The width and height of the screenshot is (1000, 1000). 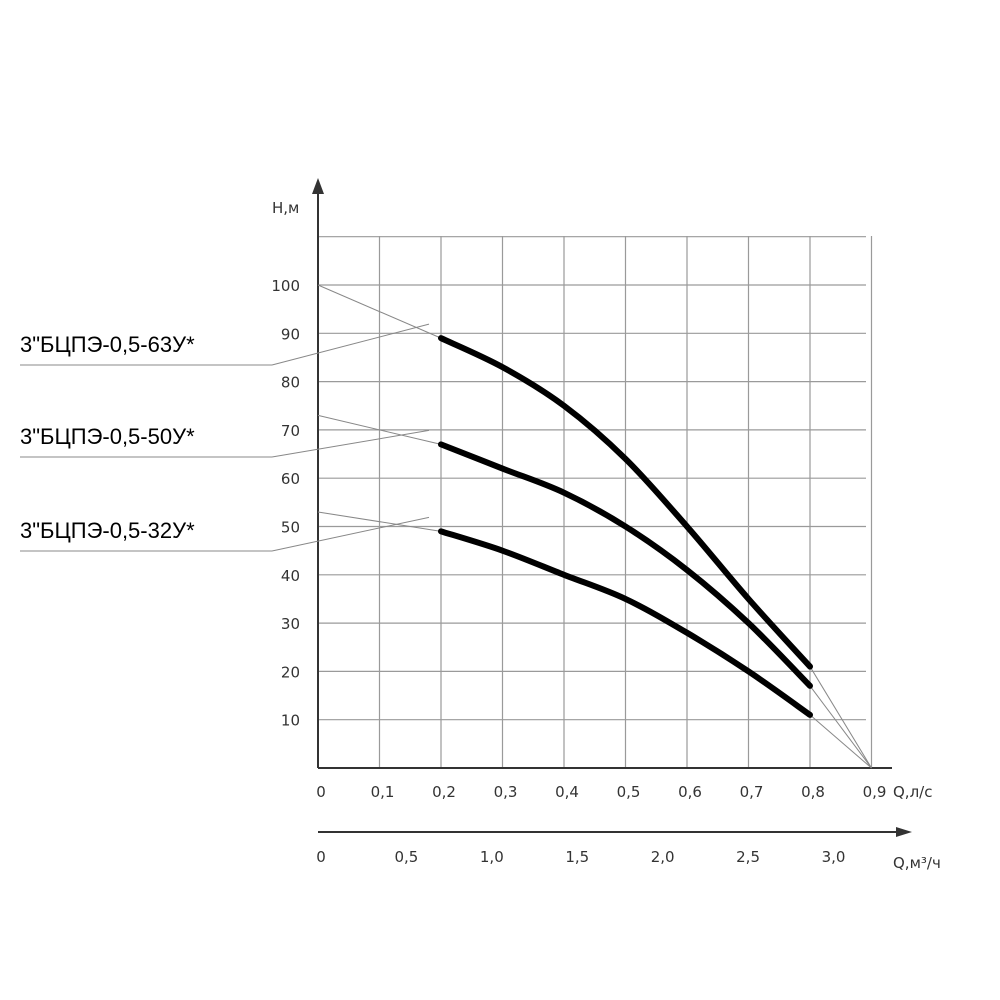 What do you see at coordinates (290, 721) in the screenshot?
I see `y-tick-label: 10` at bounding box center [290, 721].